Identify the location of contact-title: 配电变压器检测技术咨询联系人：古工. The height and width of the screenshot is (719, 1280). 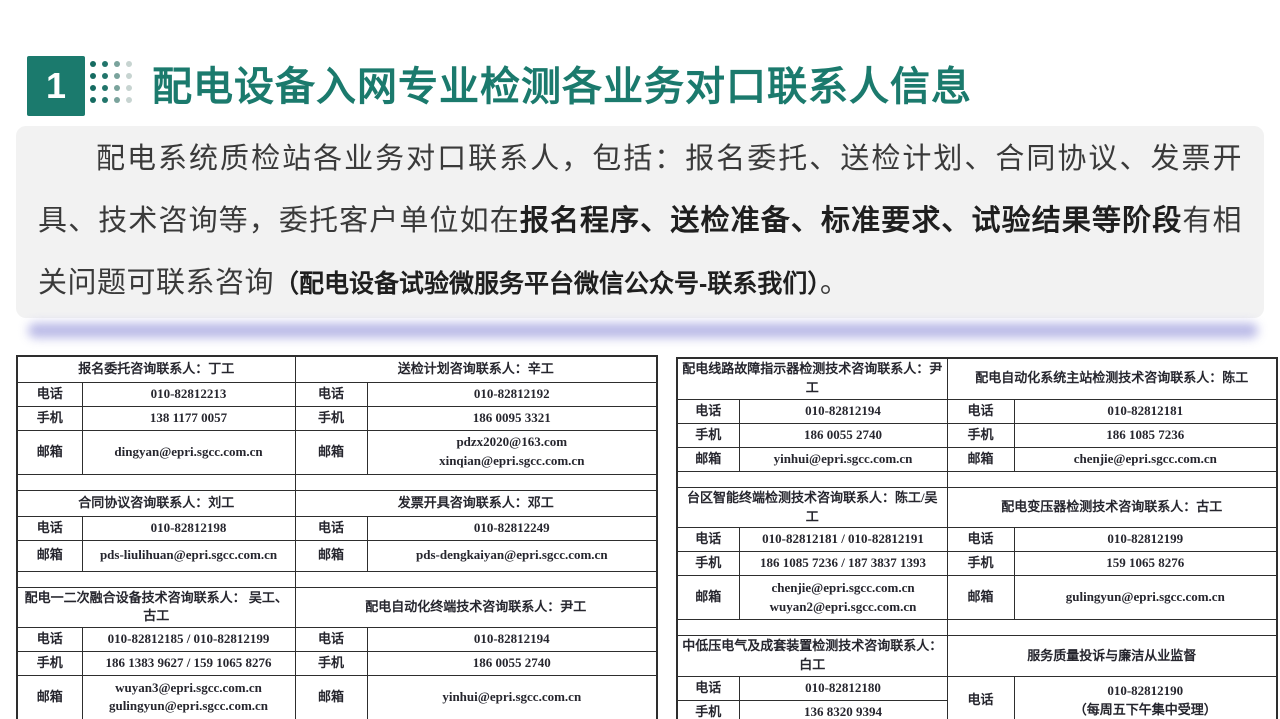
(1112, 507).